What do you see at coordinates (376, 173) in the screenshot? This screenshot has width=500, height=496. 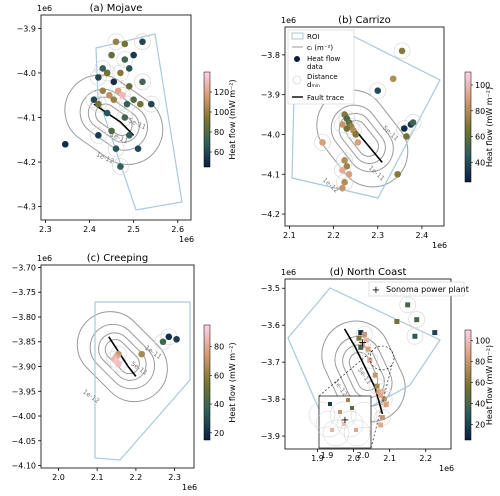 I see `contour-label: 1e-11` at bounding box center [376, 173].